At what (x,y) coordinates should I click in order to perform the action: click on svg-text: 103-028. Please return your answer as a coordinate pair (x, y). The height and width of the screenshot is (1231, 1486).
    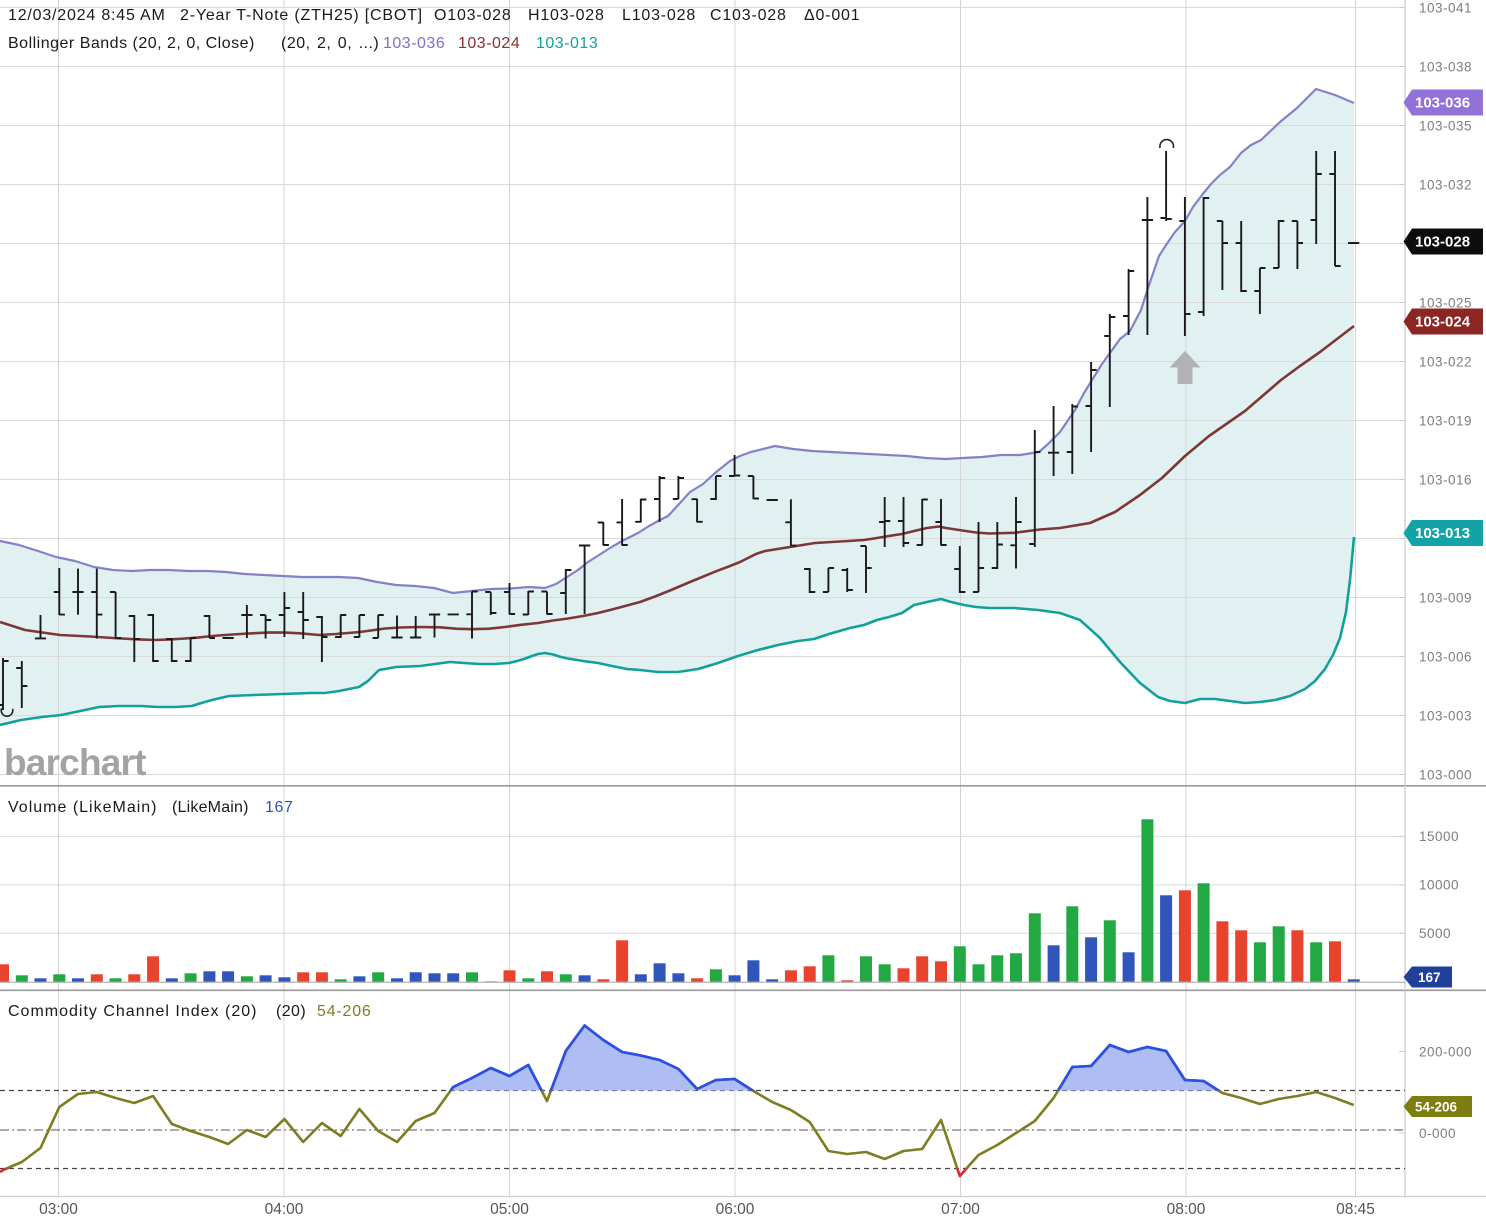
    Looking at the image, I should click on (1442, 242).